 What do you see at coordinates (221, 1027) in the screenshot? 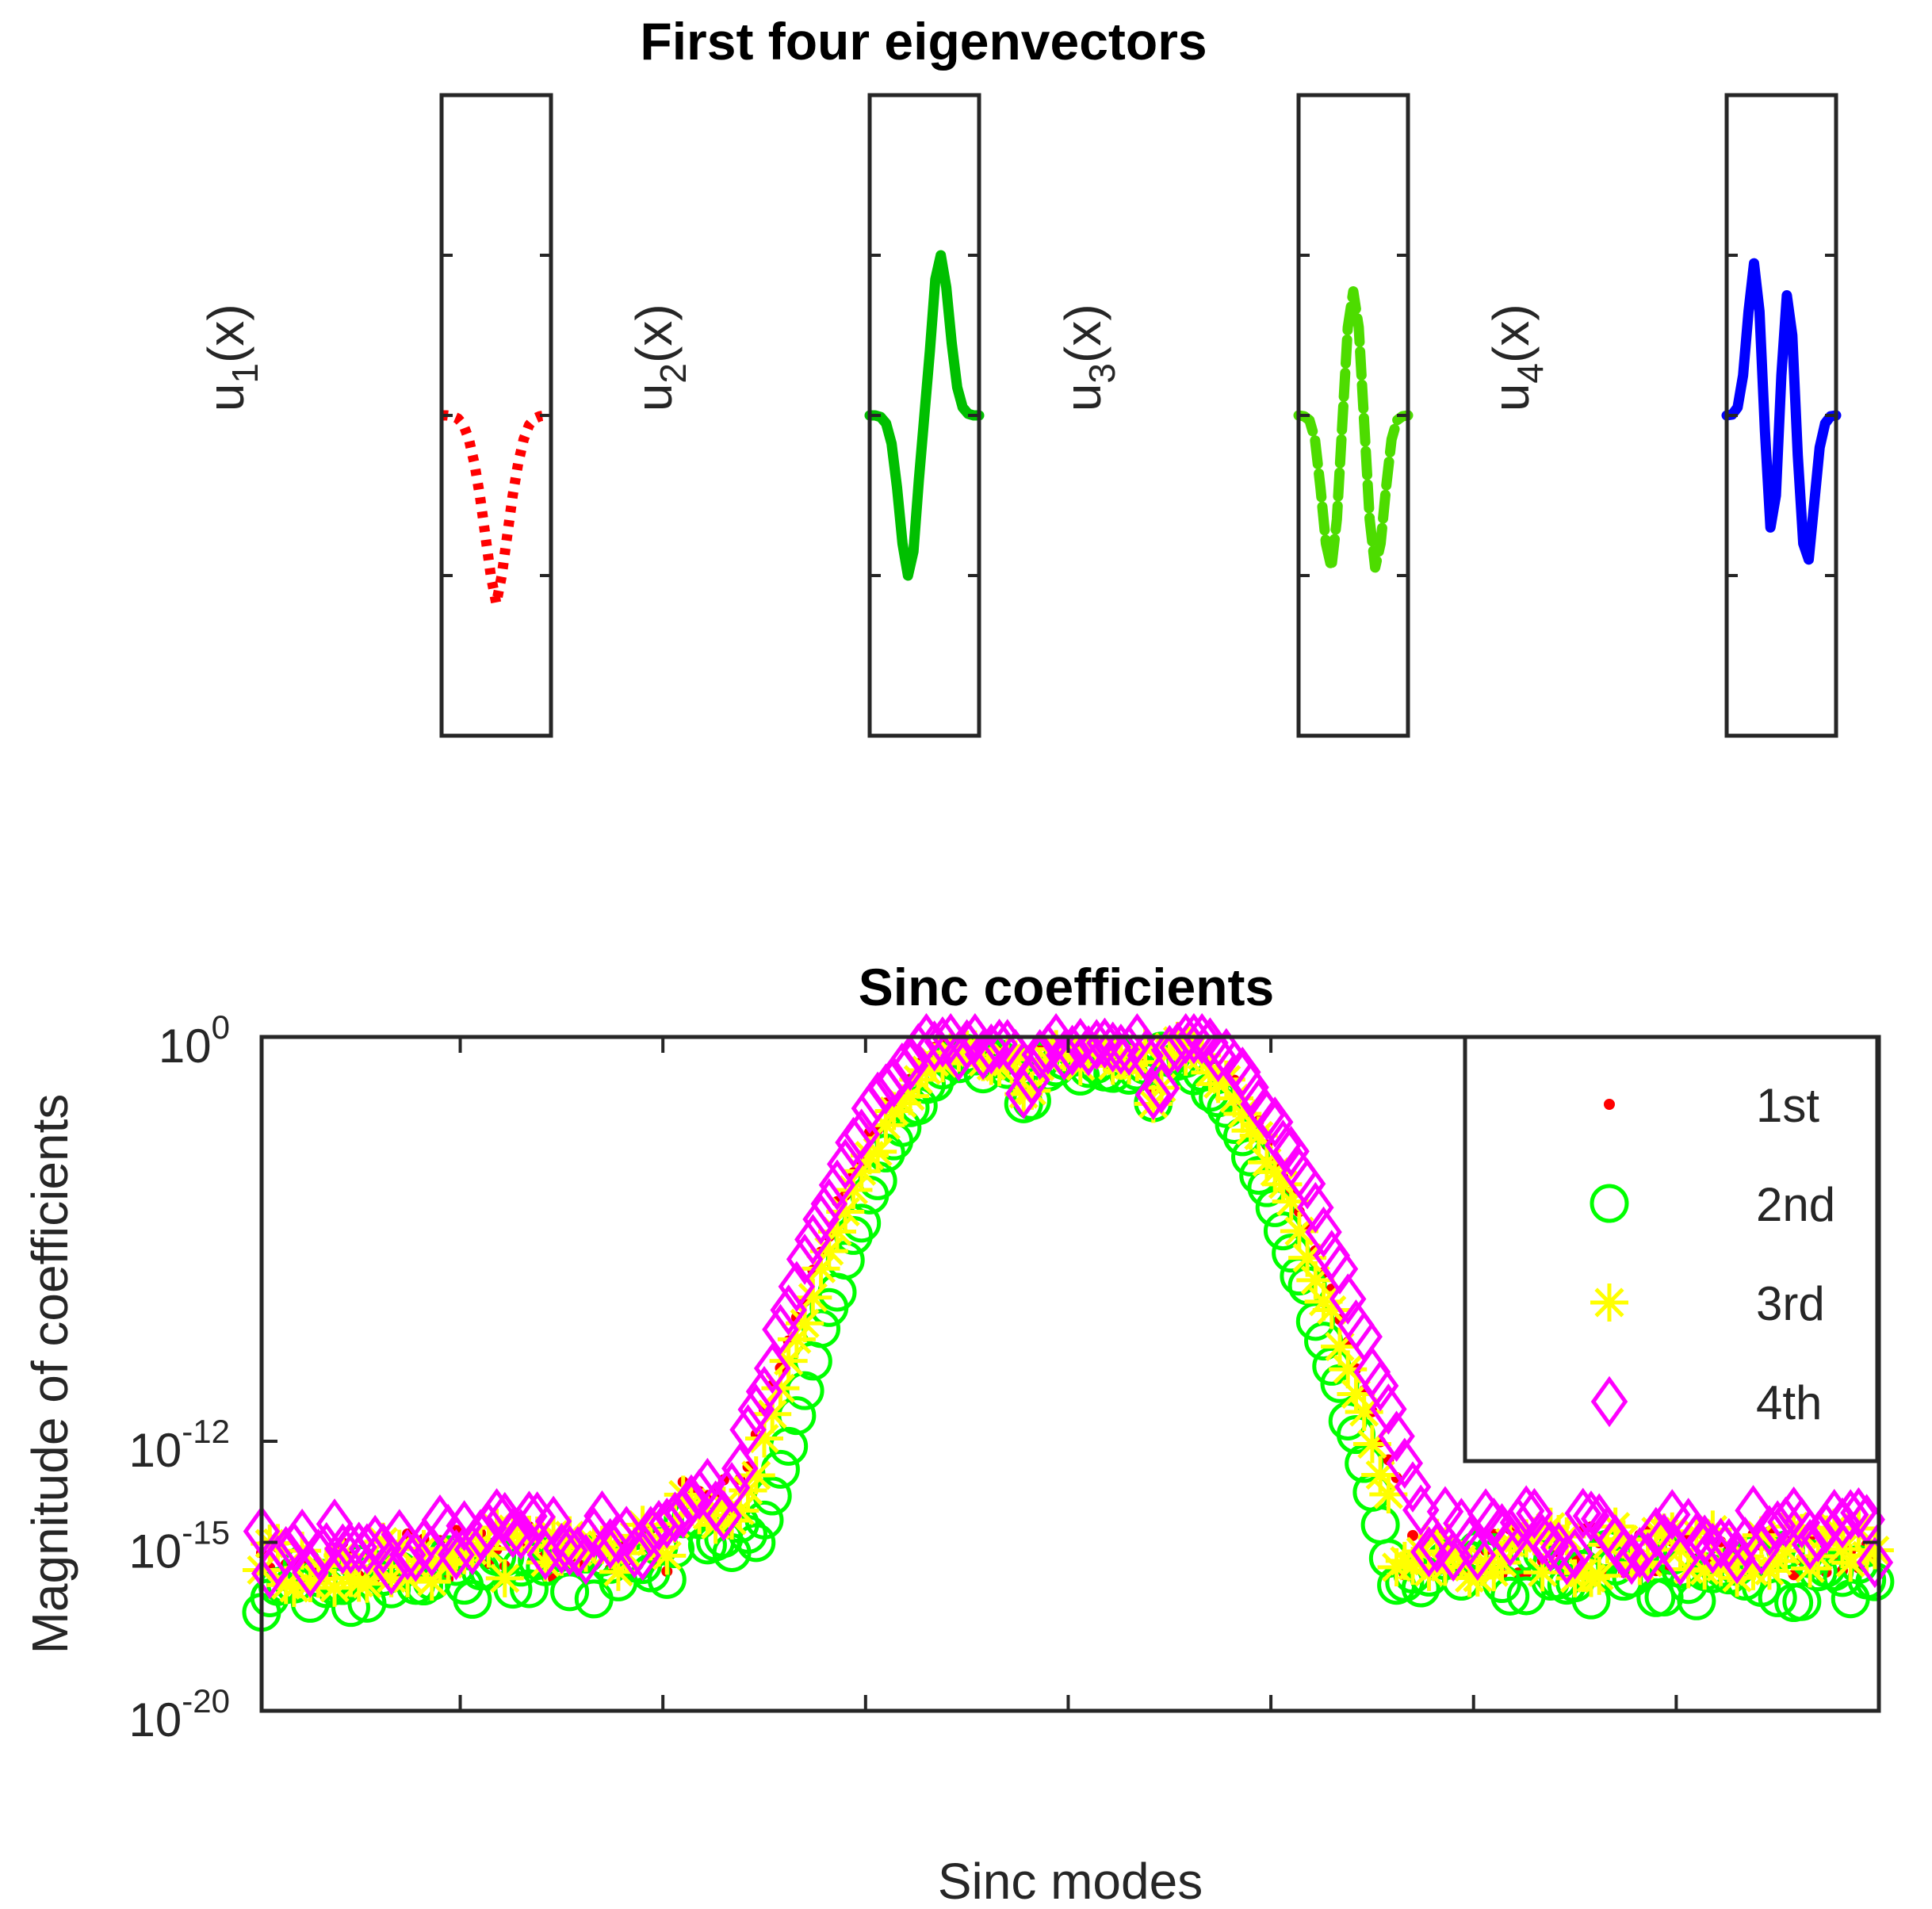
I see `ytick-exponent: 0` at bounding box center [221, 1027].